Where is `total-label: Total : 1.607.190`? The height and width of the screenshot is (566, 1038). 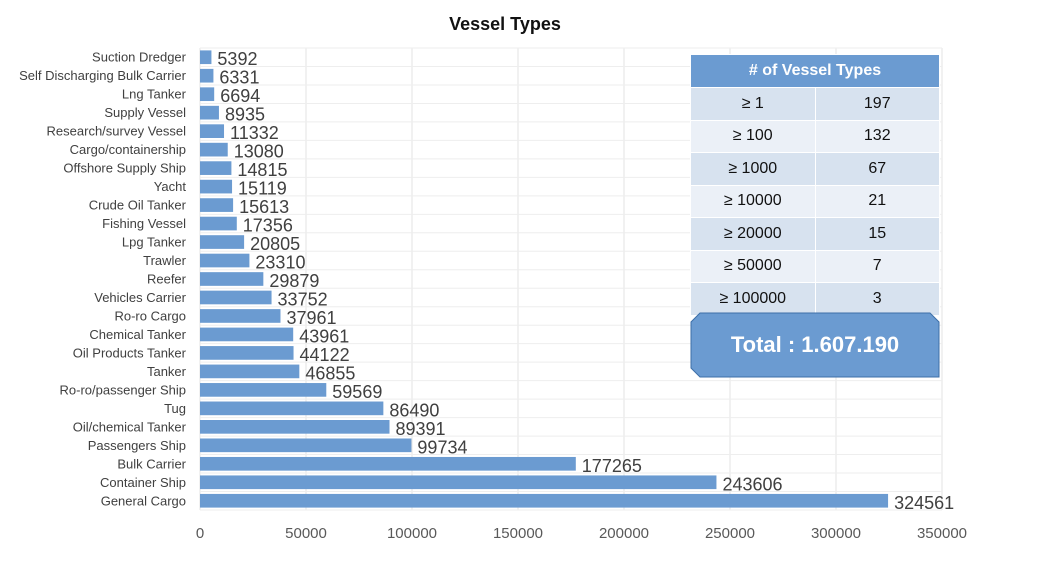 total-label: Total : 1.607.190 is located at coordinates (815, 344).